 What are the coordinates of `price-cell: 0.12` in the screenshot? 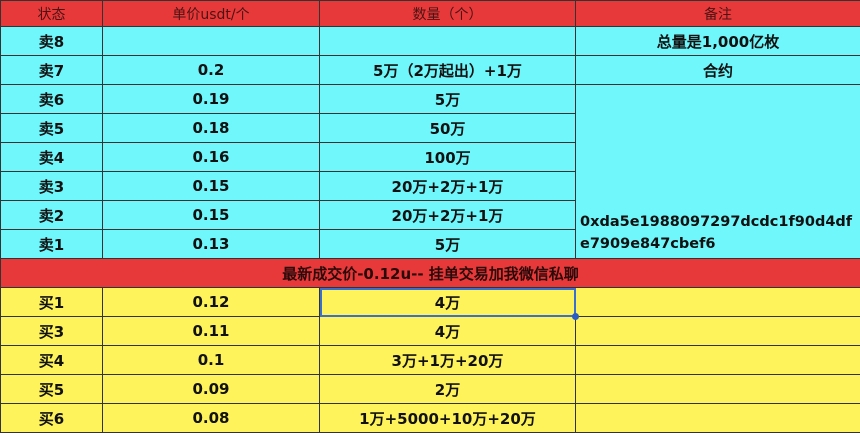 It's located at (211, 302).